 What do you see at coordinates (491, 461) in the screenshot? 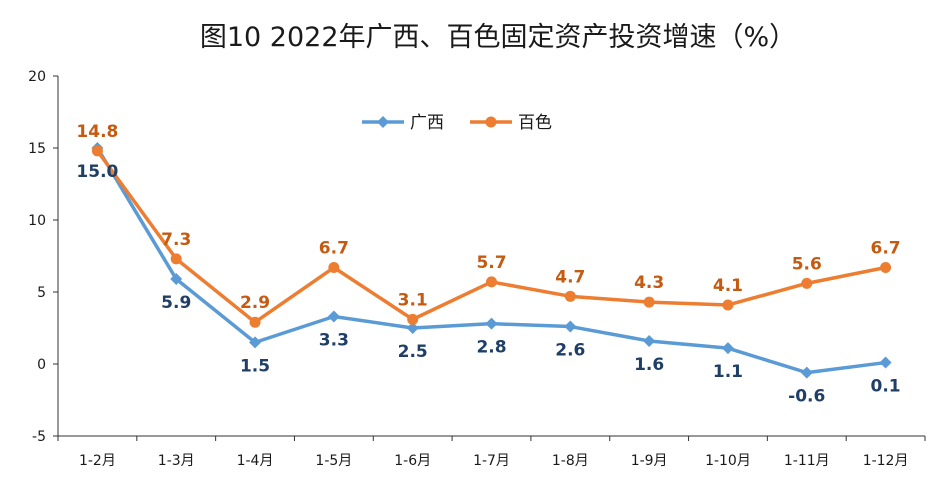
I see `x-tick-label: 1-7月` at bounding box center [491, 461].